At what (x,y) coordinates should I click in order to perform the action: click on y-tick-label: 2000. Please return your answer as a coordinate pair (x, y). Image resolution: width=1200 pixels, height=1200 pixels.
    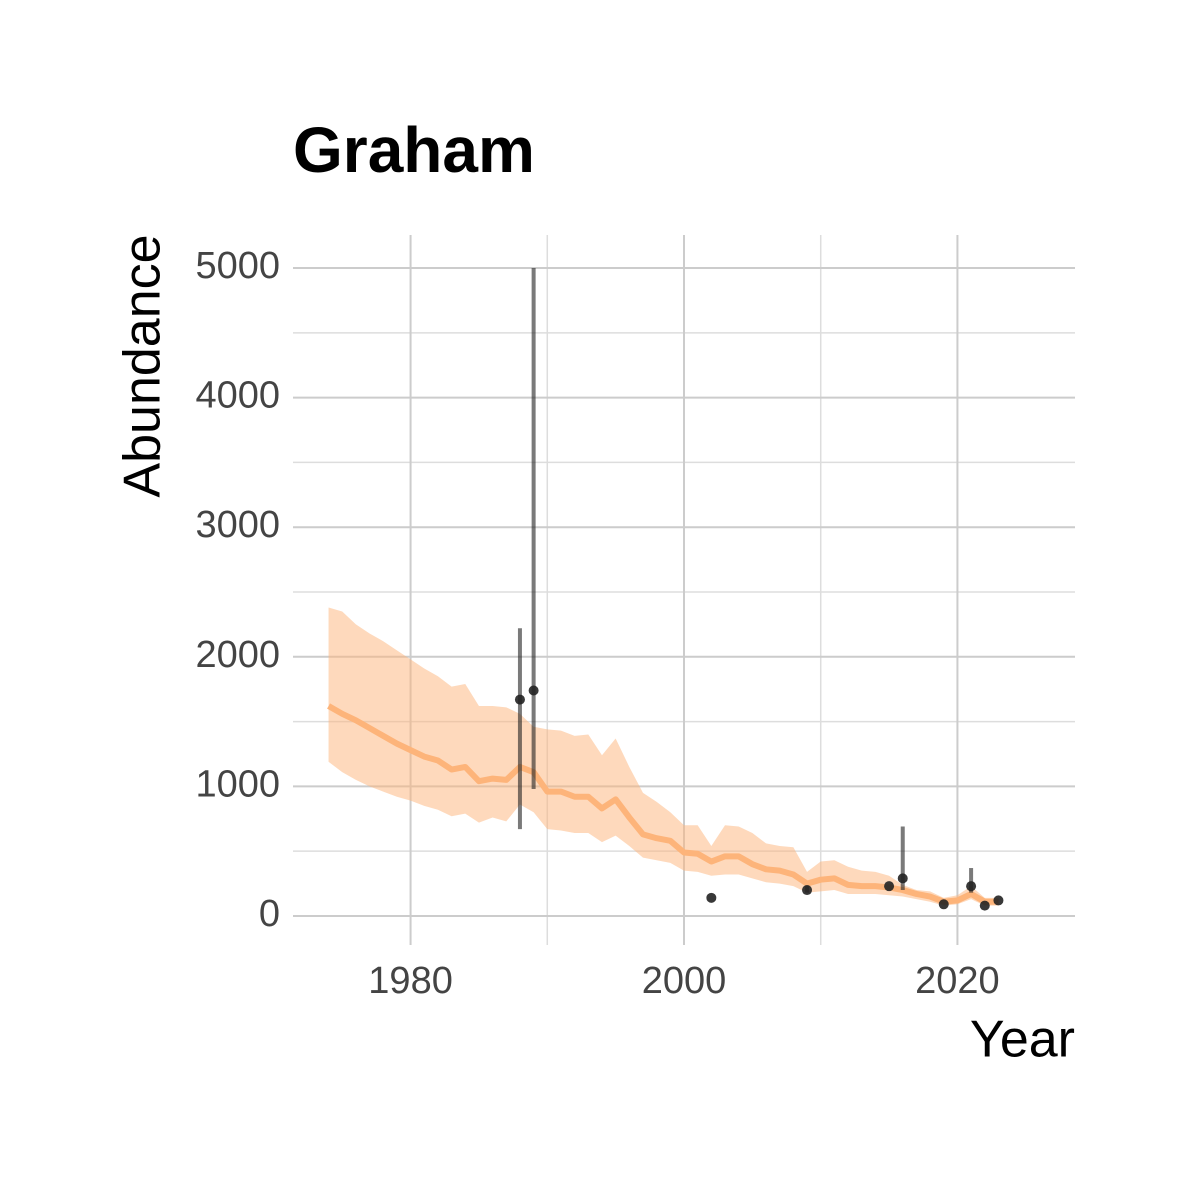
    Looking at the image, I should click on (237, 655).